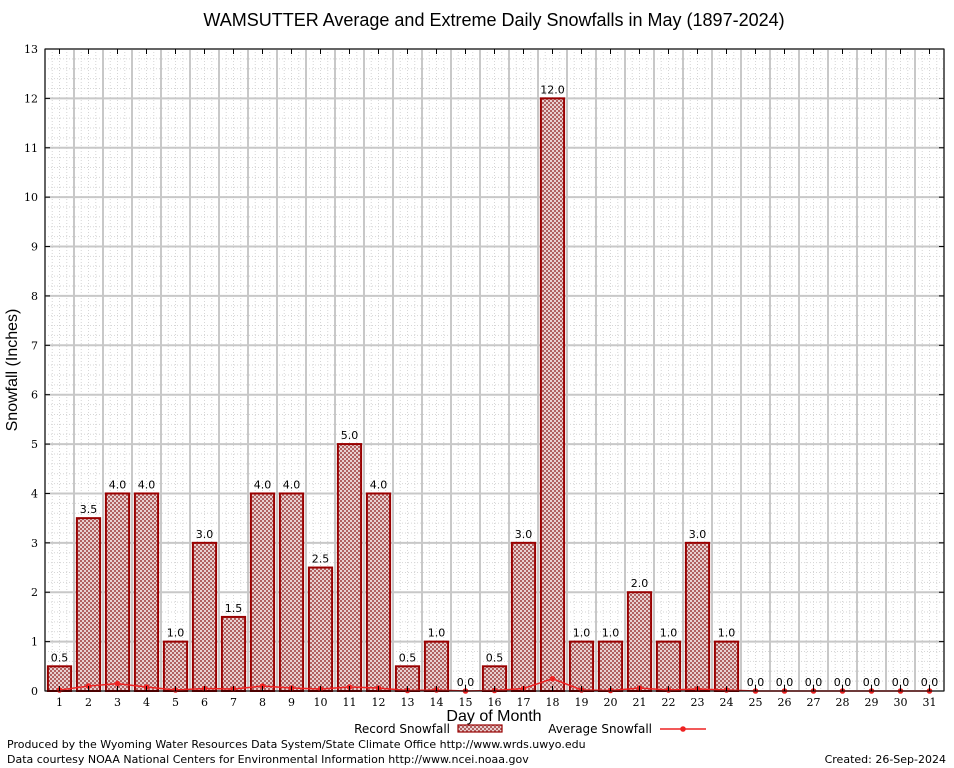  I want to click on y-tick-label: 9, so click(34, 247).